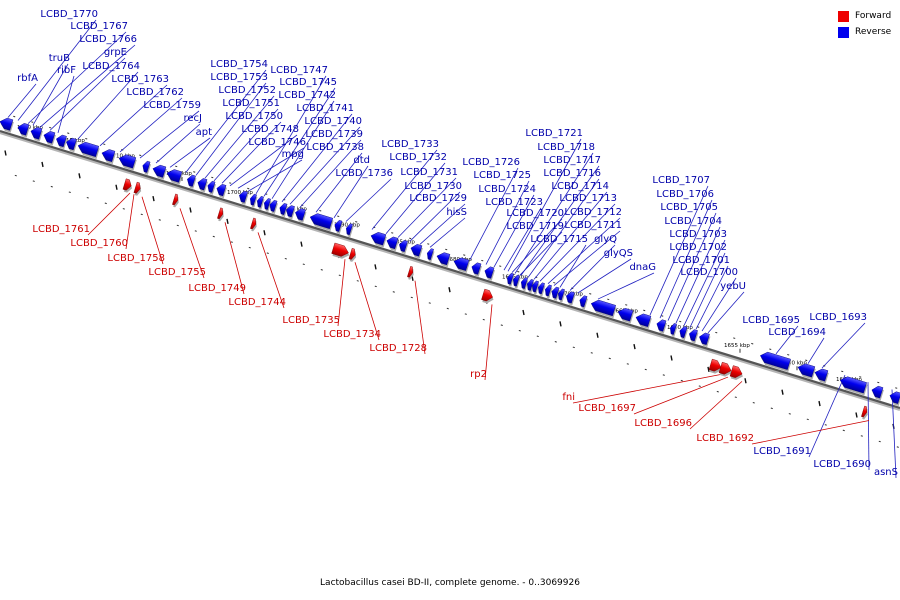  I want to click on reverse-gene-label: LCBD_1716, so click(572, 173).